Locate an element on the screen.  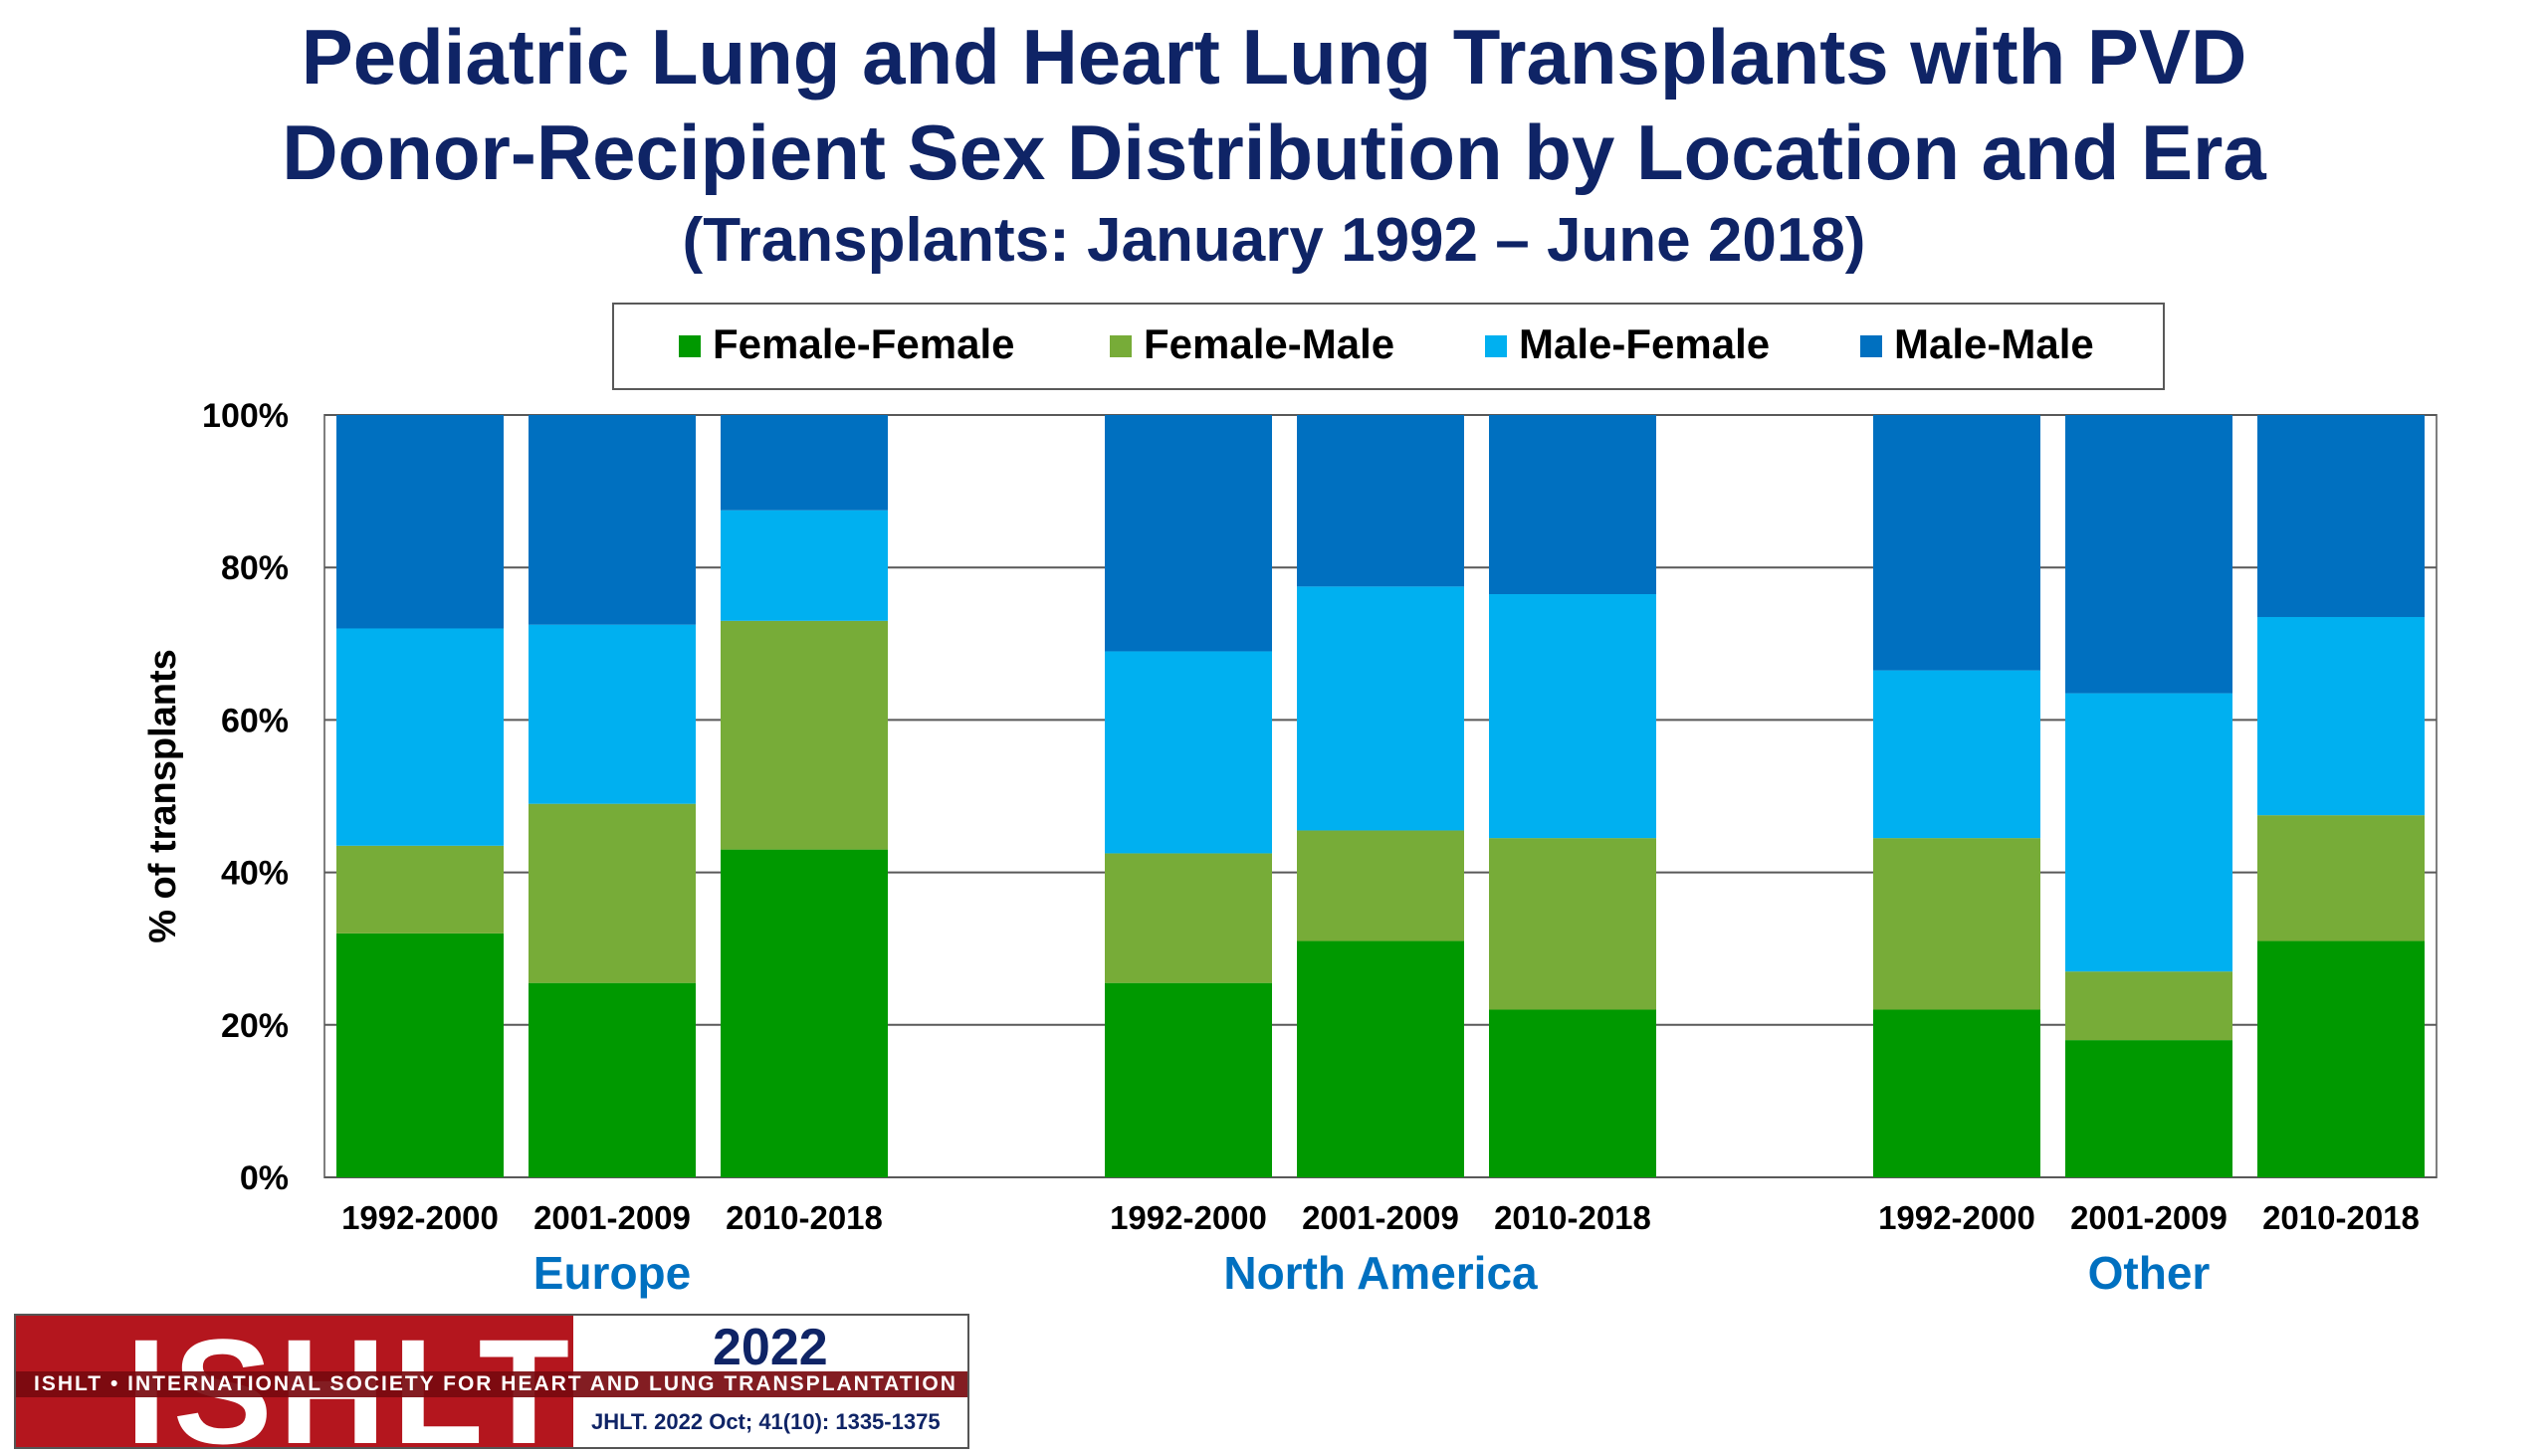
chart-date-range: (Transplants: January 1992 – June 2018) is located at coordinates (1274, 240).